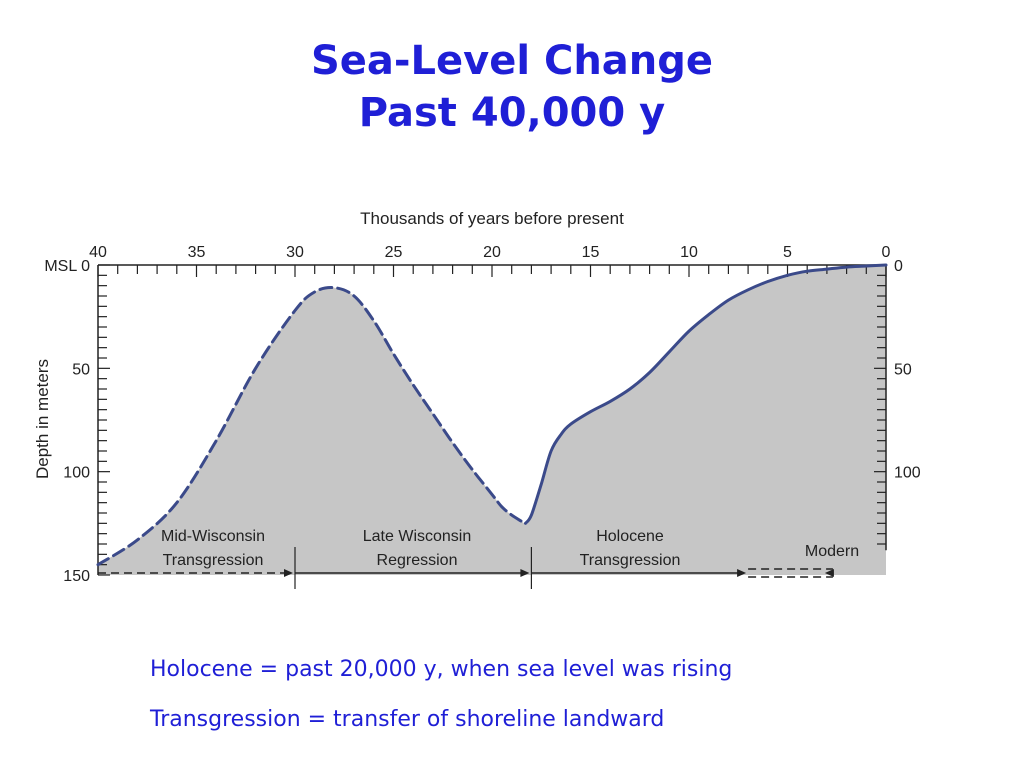 The image size is (1024, 768). I want to click on holocene-arrow, so click(742, 573).